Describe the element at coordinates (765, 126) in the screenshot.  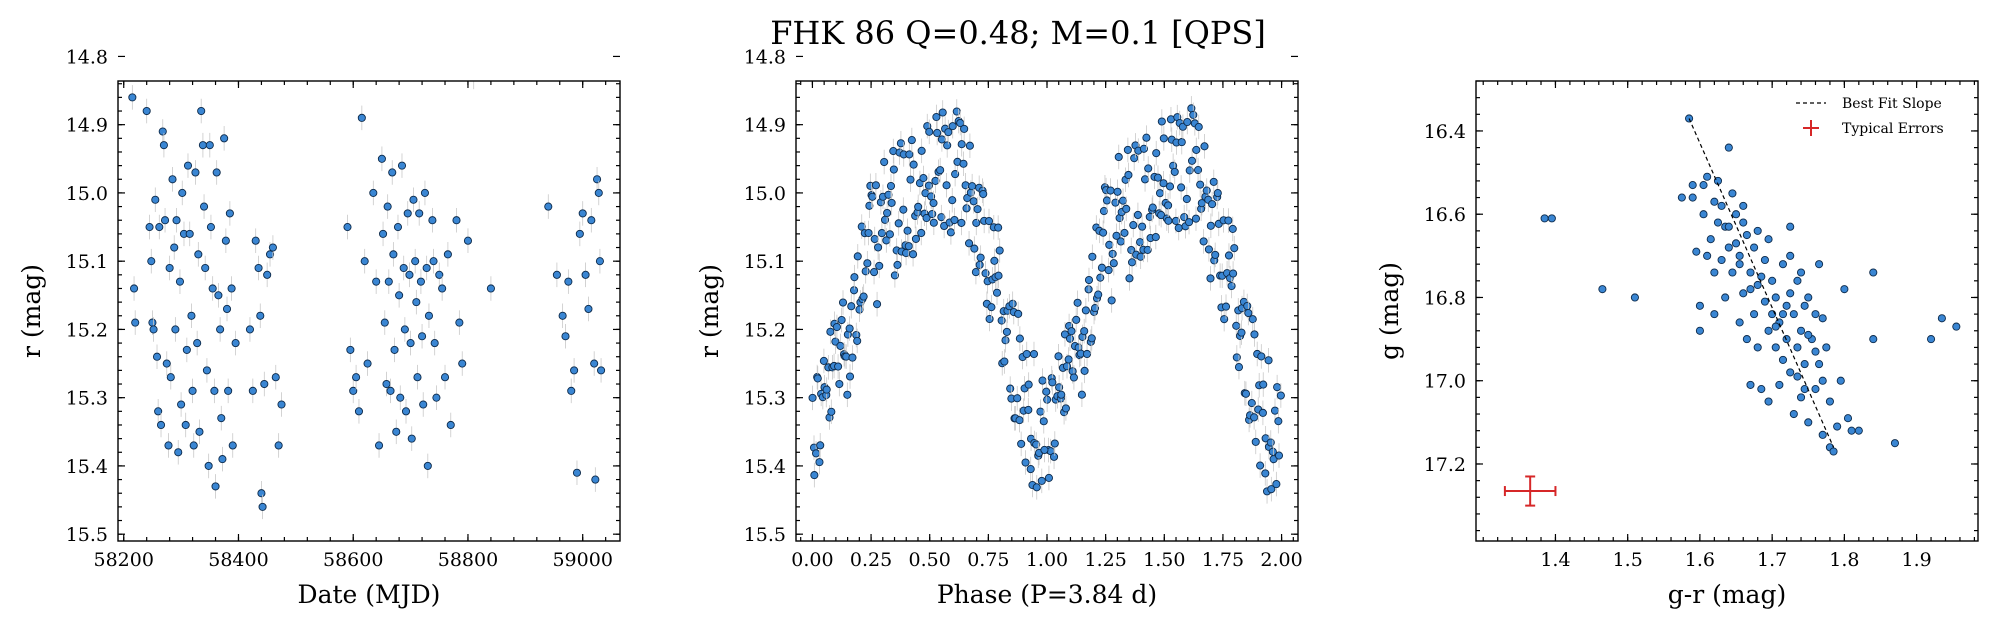
I see `y-tick-label: 14.9` at that location.